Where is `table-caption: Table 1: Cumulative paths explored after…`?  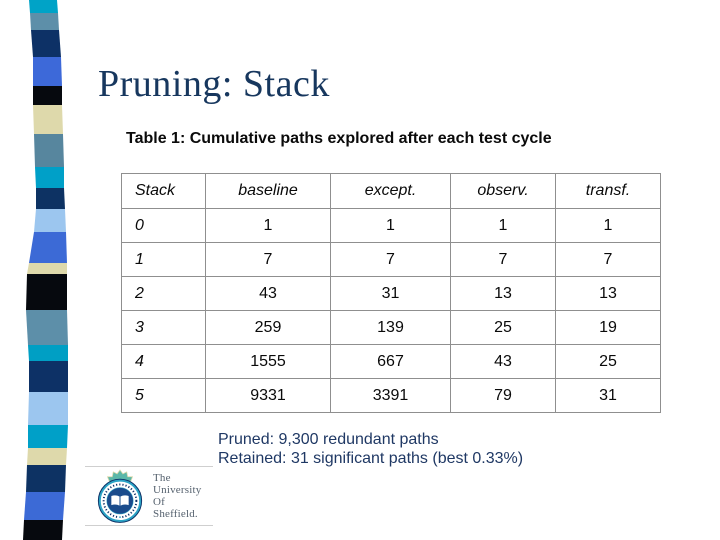 table-caption: Table 1: Cumulative paths explored after… is located at coordinates (339, 138).